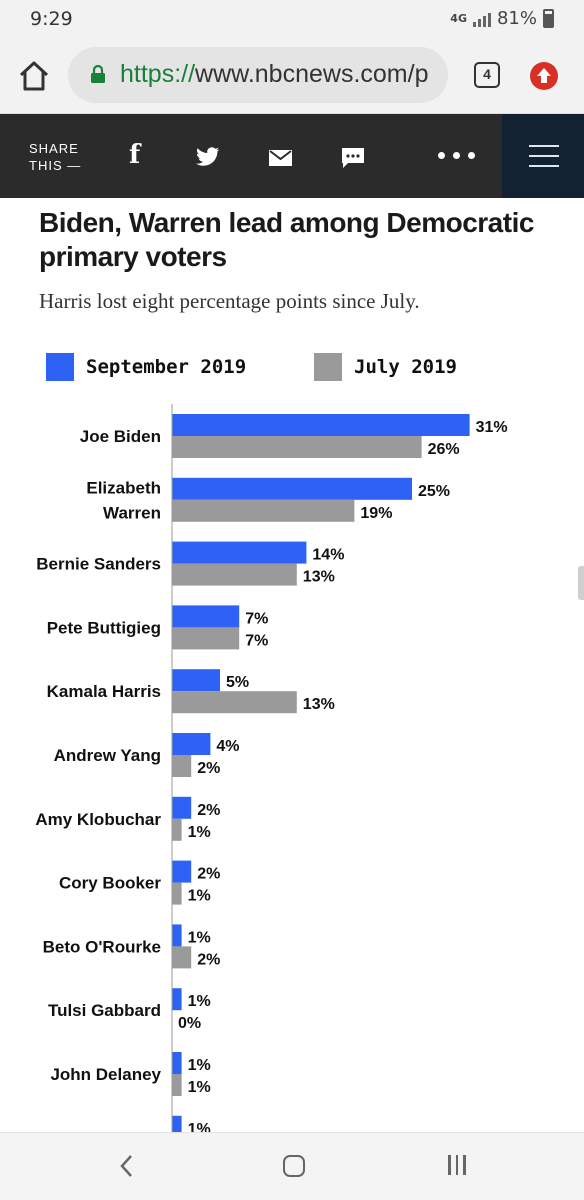  Describe the element at coordinates (312, 74) in the screenshot. I see `url-host: www.nbcnews.com/p` at that location.